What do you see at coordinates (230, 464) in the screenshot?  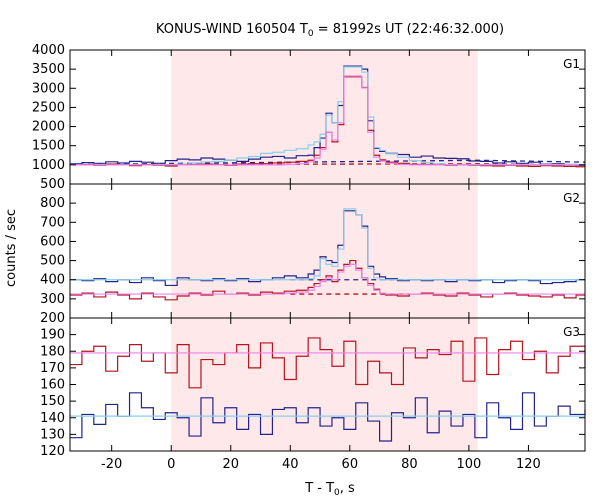 I see `x-tick-label: 20` at bounding box center [230, 464].